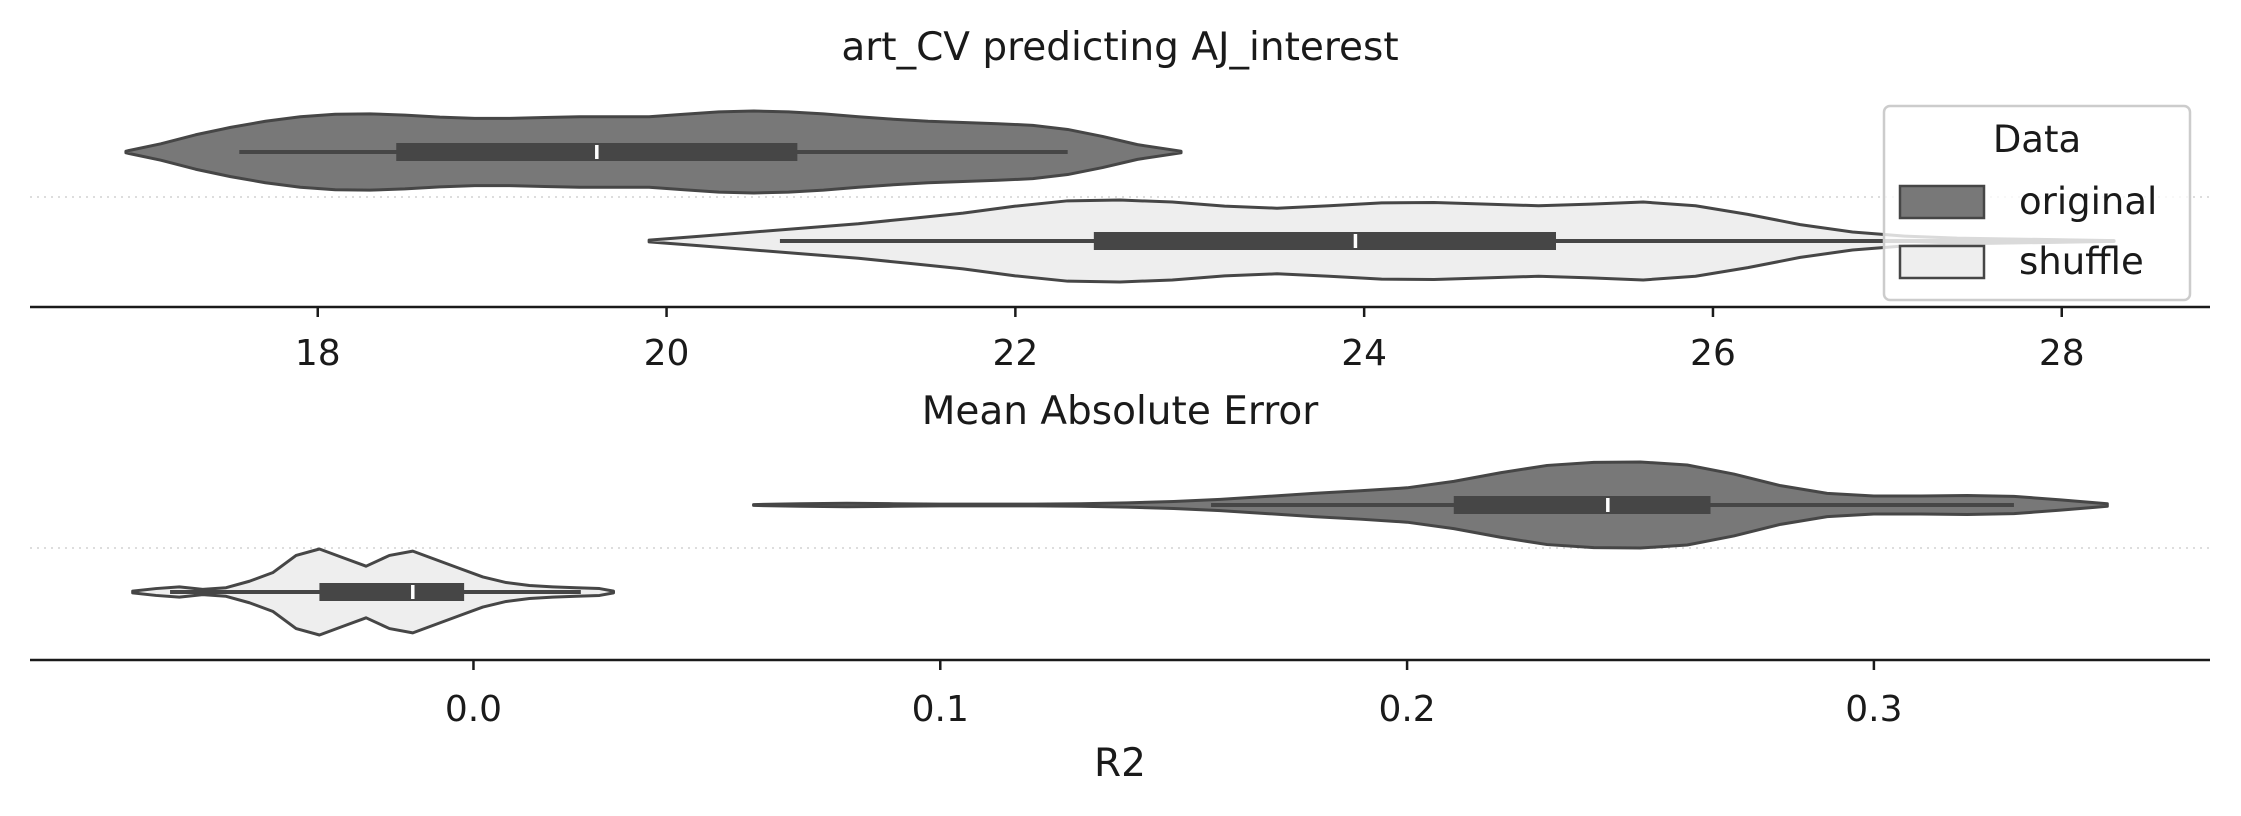 The height and width of the screenshot is (816, 2241). What do you see at coordinates (1190, 340) in the screenshot?
I see `x-ticks-mae: 18 20 22 24 26 28` at bounding box center [1190, 340].